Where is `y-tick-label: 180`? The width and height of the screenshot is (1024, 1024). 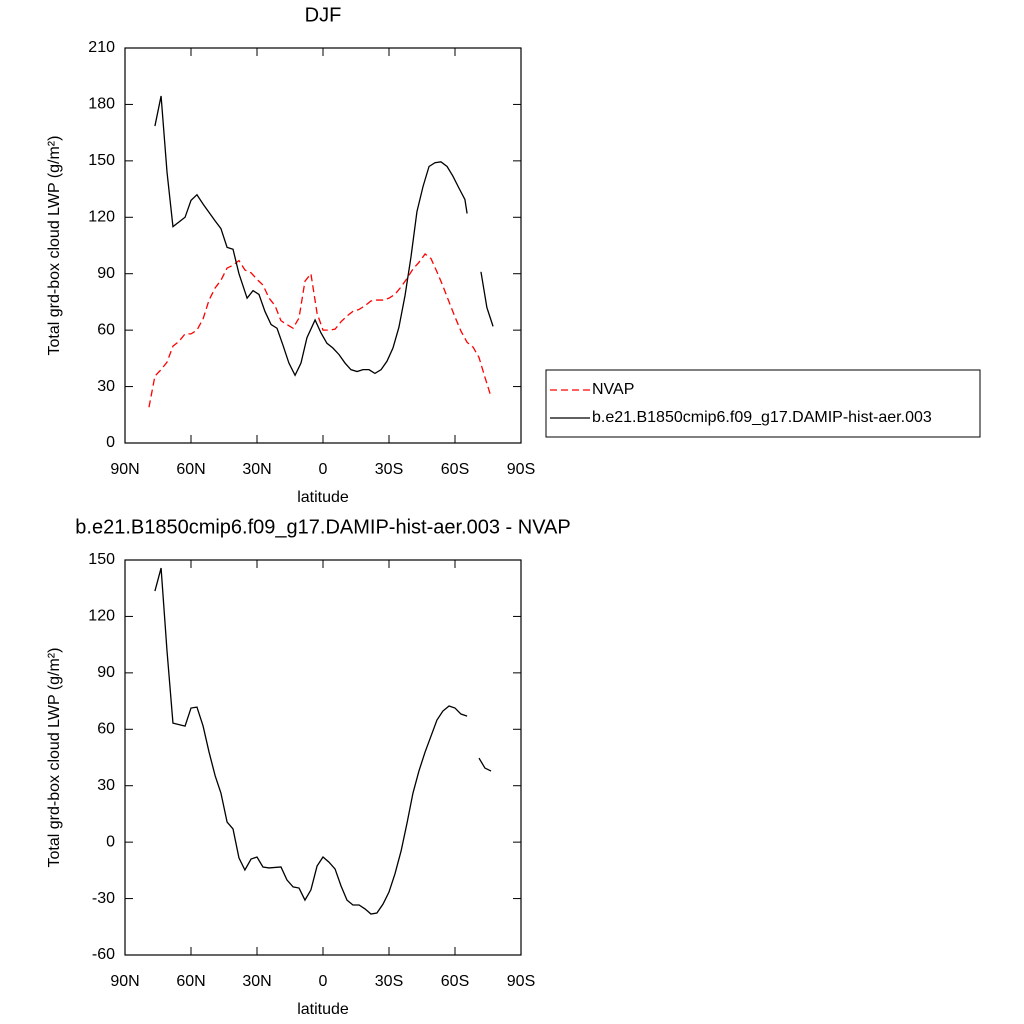
y-tick-label: 180 is located at coordinates (101, 104).